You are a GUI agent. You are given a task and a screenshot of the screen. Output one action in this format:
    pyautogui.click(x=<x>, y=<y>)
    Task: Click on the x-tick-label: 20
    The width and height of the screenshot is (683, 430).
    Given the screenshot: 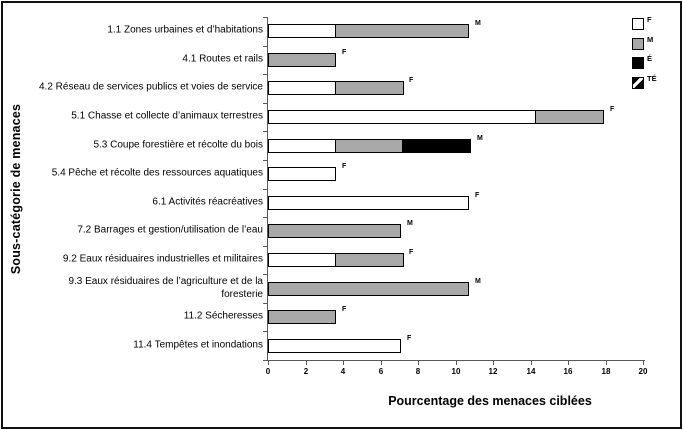 What is the action you would take?
    pyautogui.click(x=643, y=371)
    